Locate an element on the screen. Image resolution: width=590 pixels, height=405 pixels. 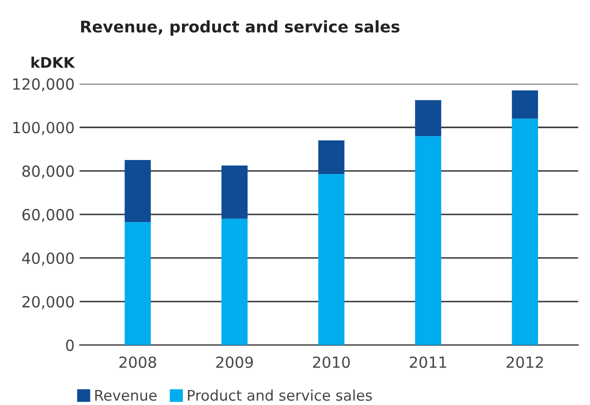
legend-label: Revenue is located at coordinates (126, 395).